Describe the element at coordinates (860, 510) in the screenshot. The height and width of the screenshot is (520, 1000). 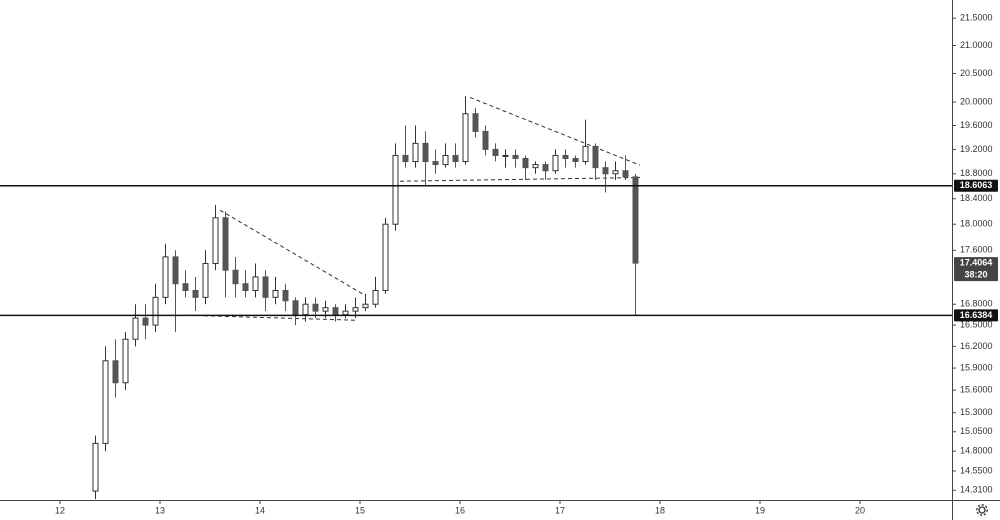
I see `x-tick-label: 20` at that location.